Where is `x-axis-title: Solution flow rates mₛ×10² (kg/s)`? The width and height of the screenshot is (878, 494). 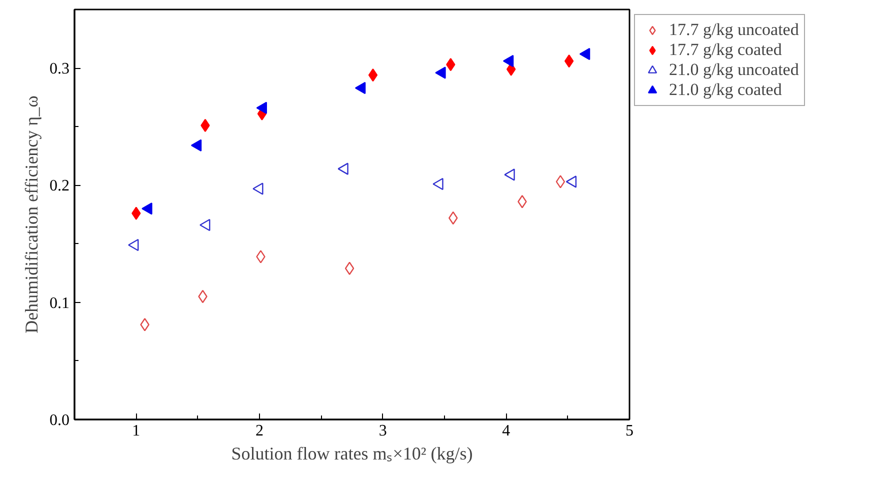 x-axis-title: Solution flow rates mₛ×10² (kg/s) is located at coordinates (352, 454).